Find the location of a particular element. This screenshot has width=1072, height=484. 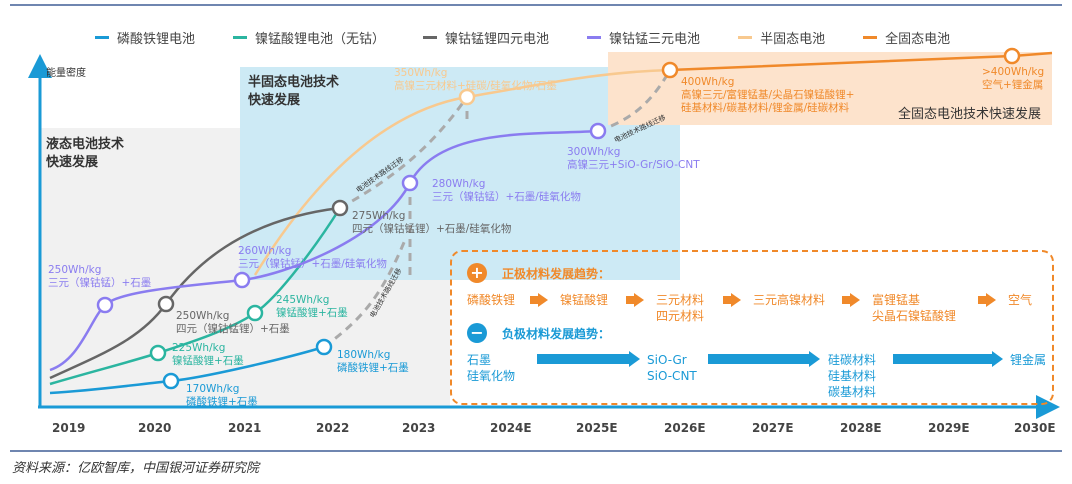

source-note: 资料来源：亿欧智库，中国银河证券研究院 is located at coordinates (136, 468).